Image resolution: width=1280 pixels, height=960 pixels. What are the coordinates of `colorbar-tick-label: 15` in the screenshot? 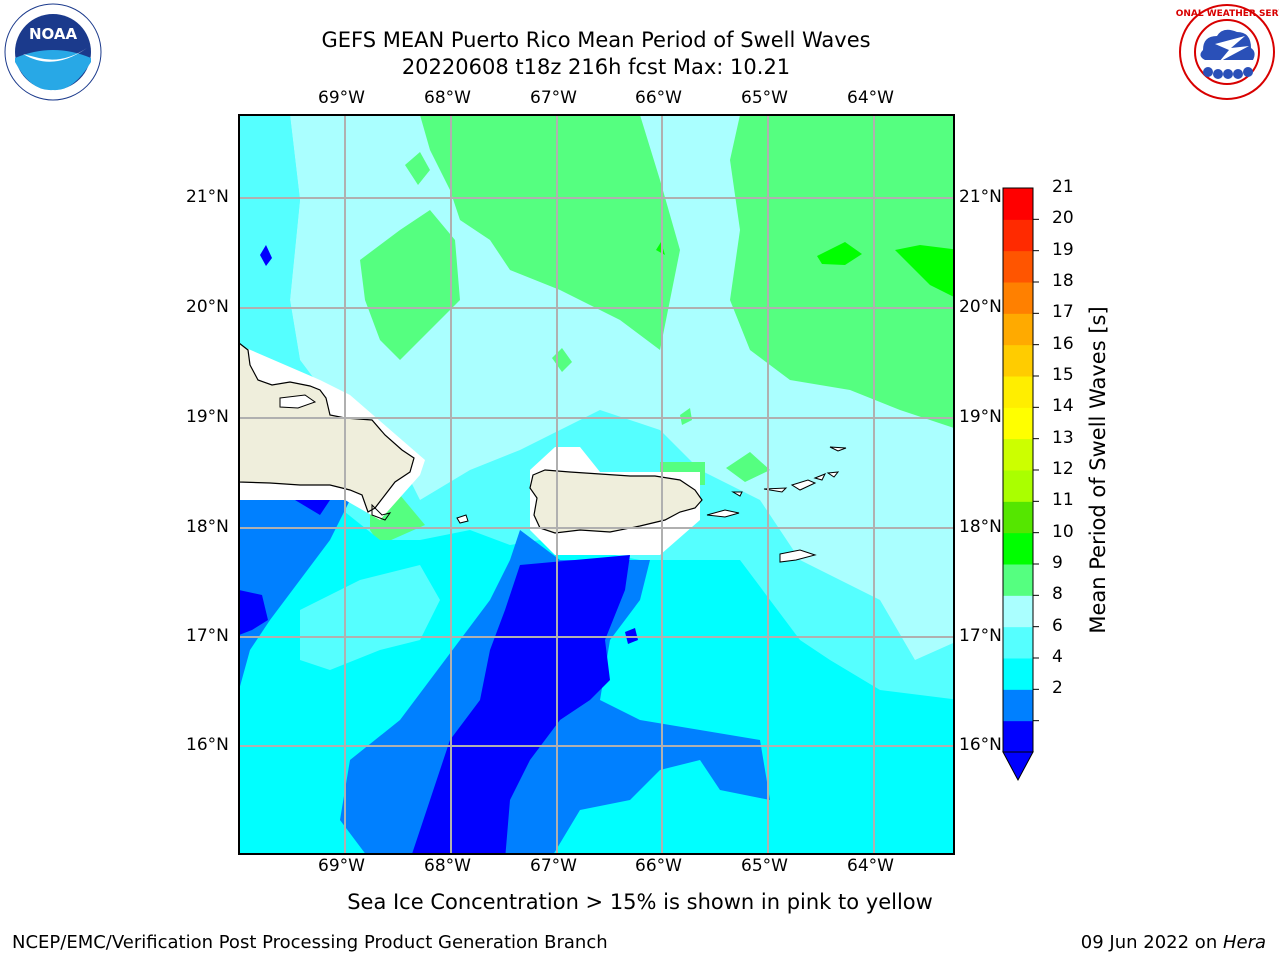 It's located at (1063, 375).